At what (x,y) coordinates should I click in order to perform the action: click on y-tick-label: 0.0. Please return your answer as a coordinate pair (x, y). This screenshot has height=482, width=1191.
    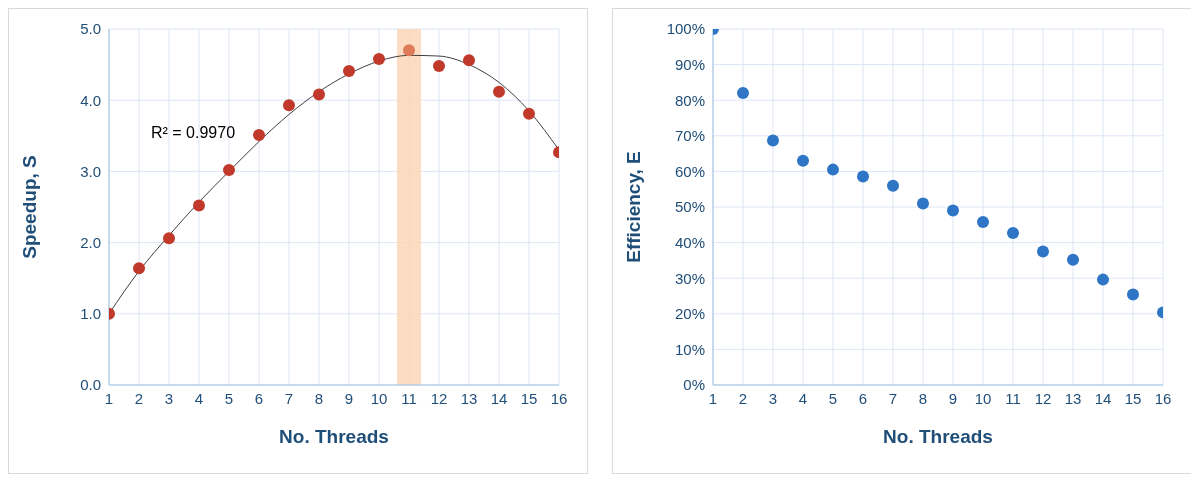
    Looking at the image, I should click on (90, 385).